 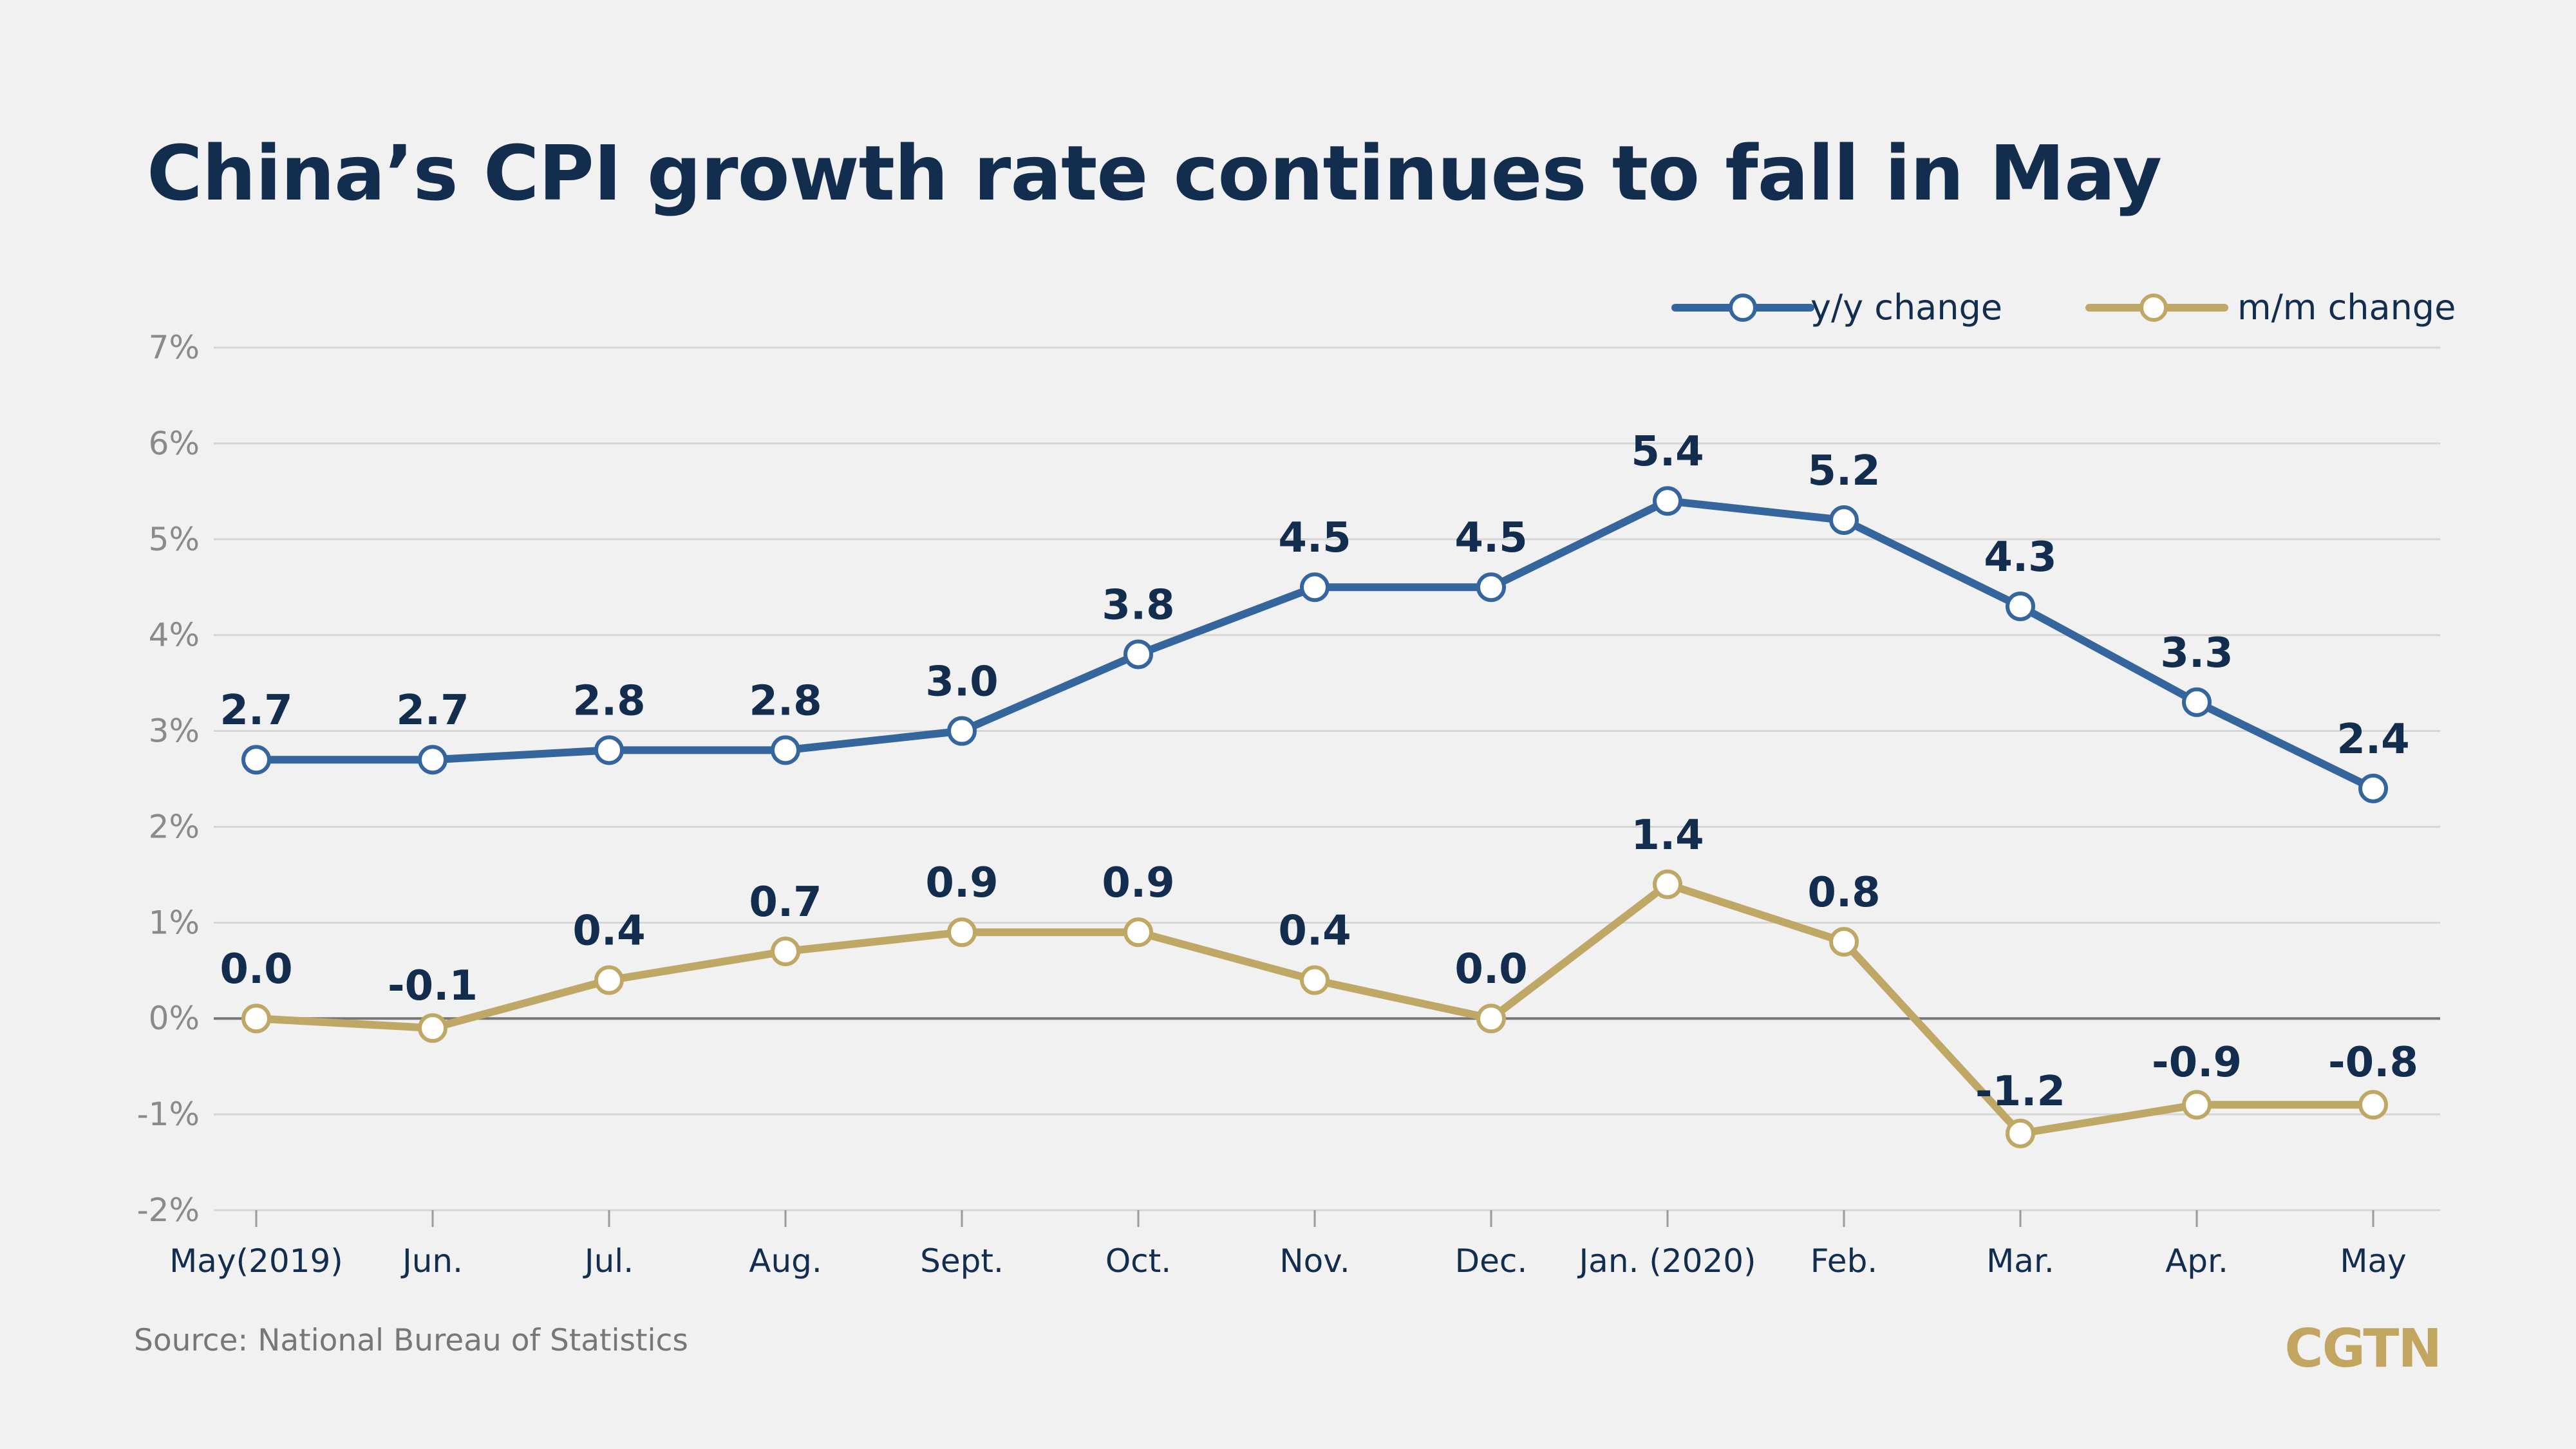 I want to click on y-tick-label: 7%, so click(x=174, y=347).